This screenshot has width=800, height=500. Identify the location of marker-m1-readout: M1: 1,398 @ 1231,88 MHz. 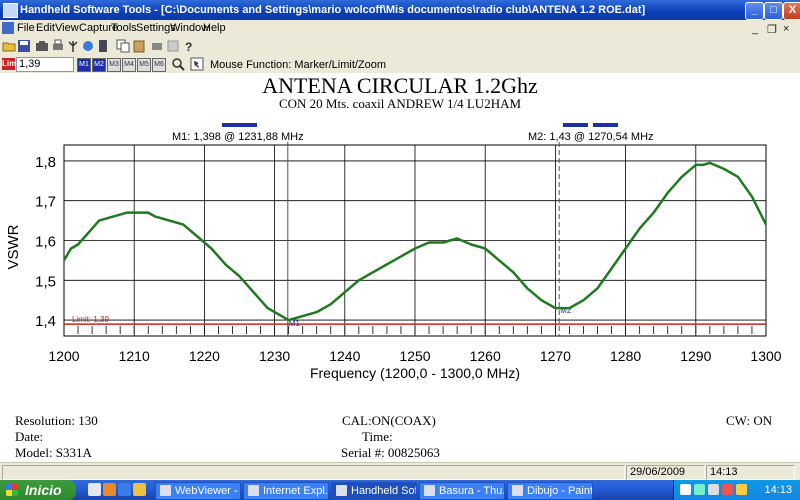
(238, 137).